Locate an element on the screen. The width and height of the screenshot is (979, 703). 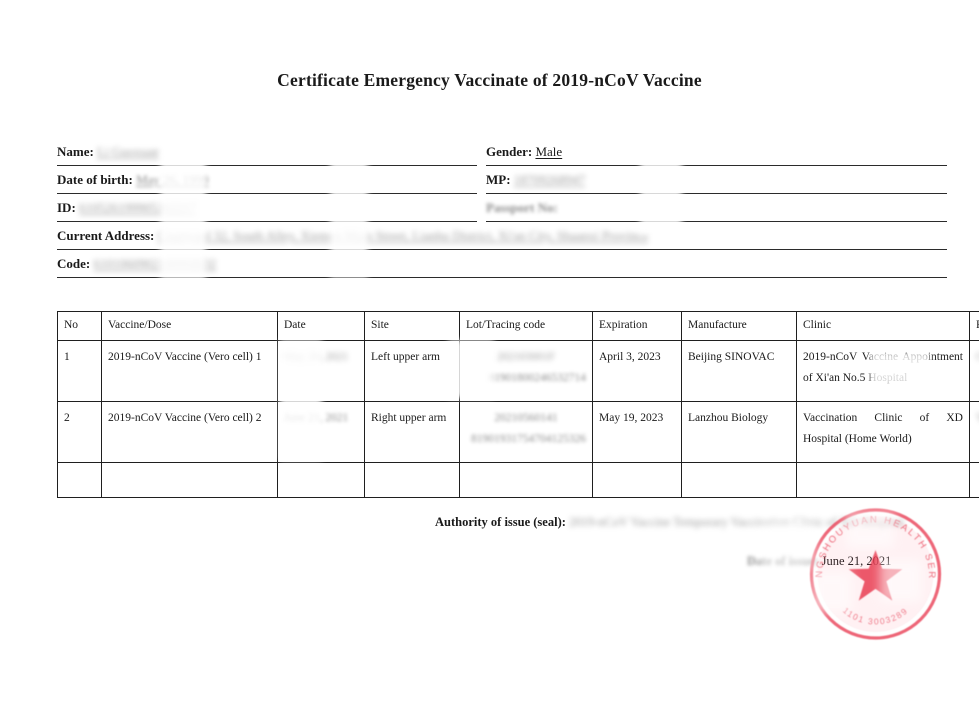
form-row-name-gender: Name: Li Guoxuan Gender: Male is located at coordinates (502, 158).